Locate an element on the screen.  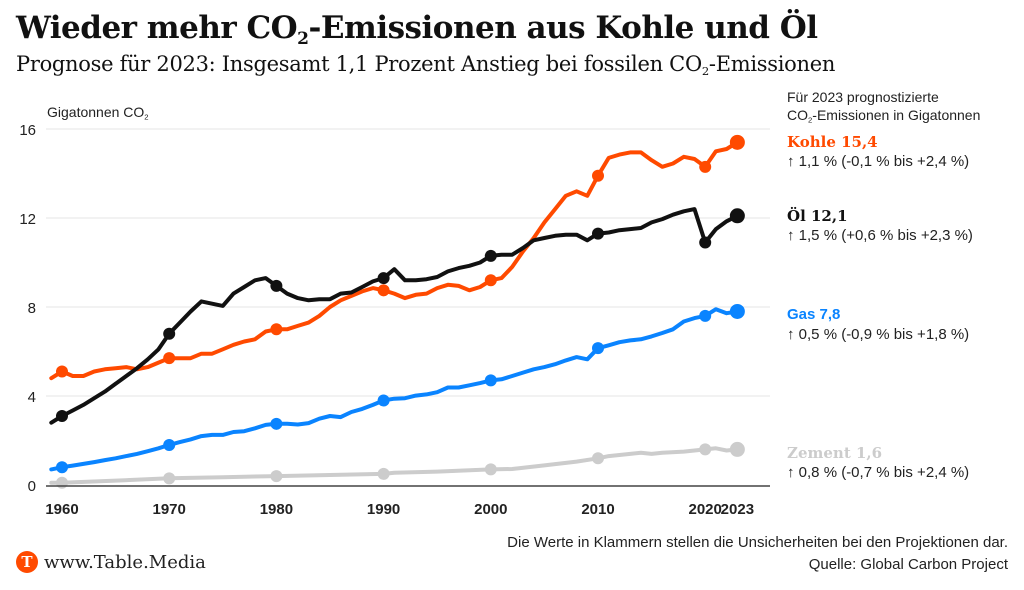
legend-item-name: Zement 1,6 is located at coordinates (835, 453).